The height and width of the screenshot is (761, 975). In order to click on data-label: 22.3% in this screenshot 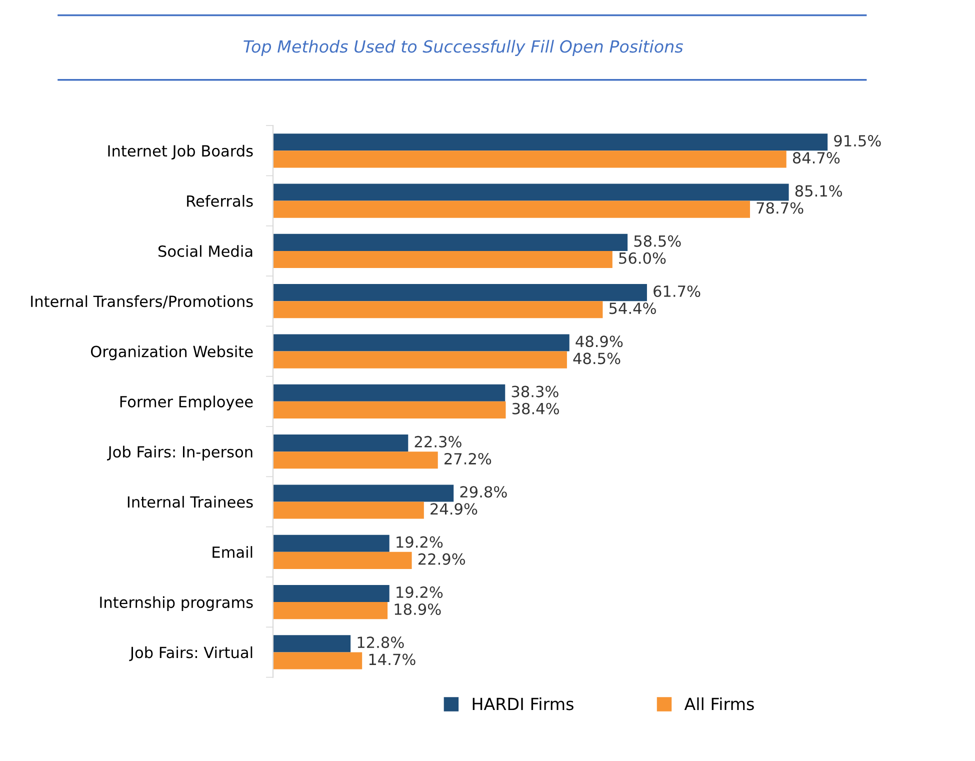, I will do `click(438, 442)`.